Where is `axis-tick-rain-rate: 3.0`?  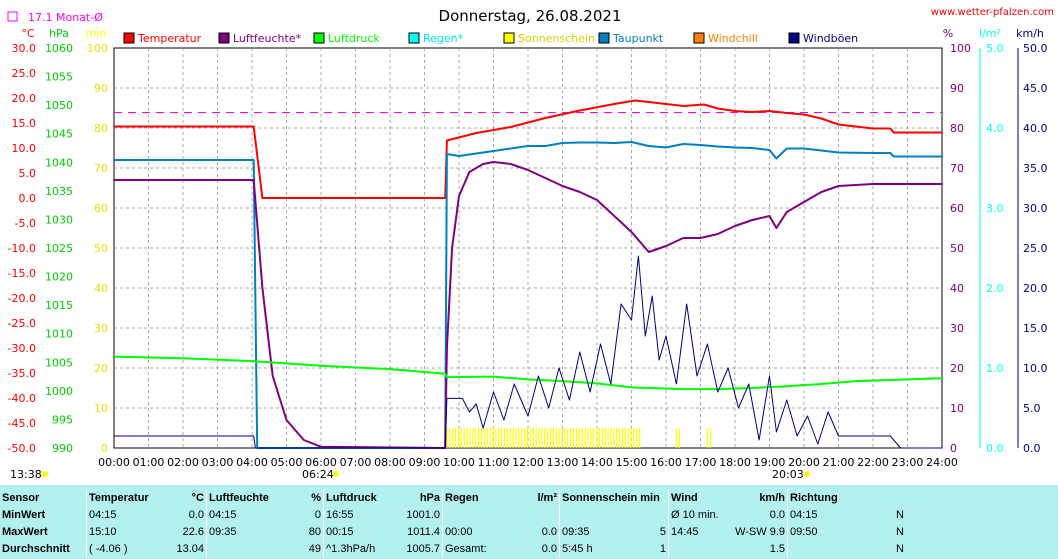
axis-tick-rain-rate: 3.0 is located at coordinates (995, 208).